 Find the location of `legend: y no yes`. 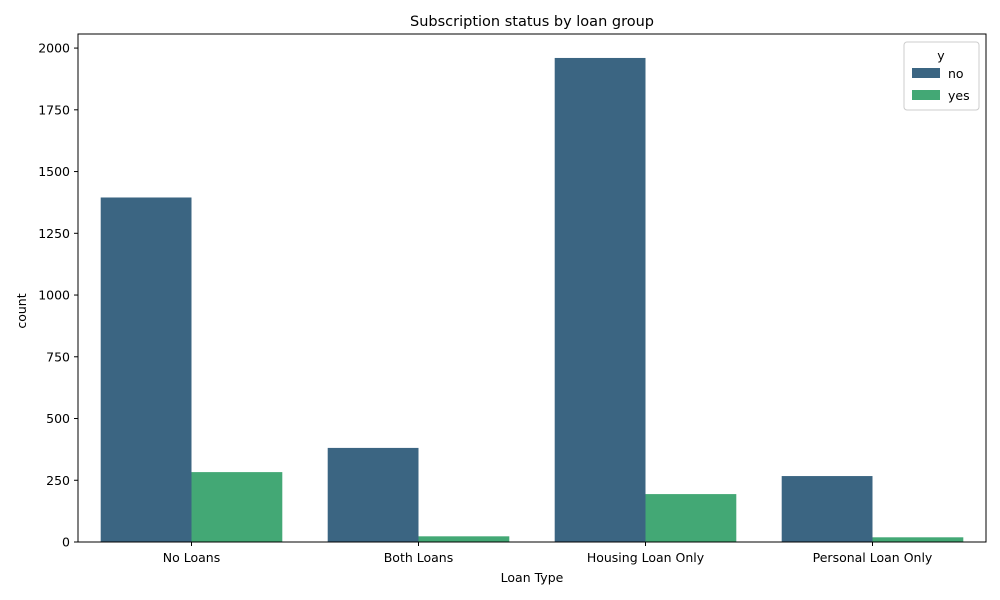

legend: y no yes is located at coordinates (941, 76).